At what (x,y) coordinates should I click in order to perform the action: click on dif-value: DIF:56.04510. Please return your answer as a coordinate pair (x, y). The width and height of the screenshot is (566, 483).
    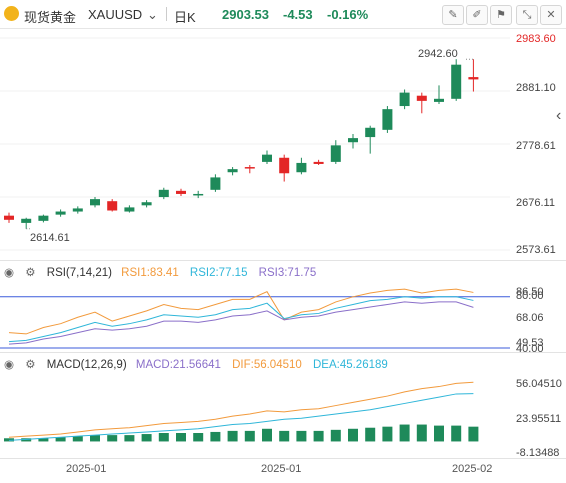
    Looking at the image, I should click on (267, 365).